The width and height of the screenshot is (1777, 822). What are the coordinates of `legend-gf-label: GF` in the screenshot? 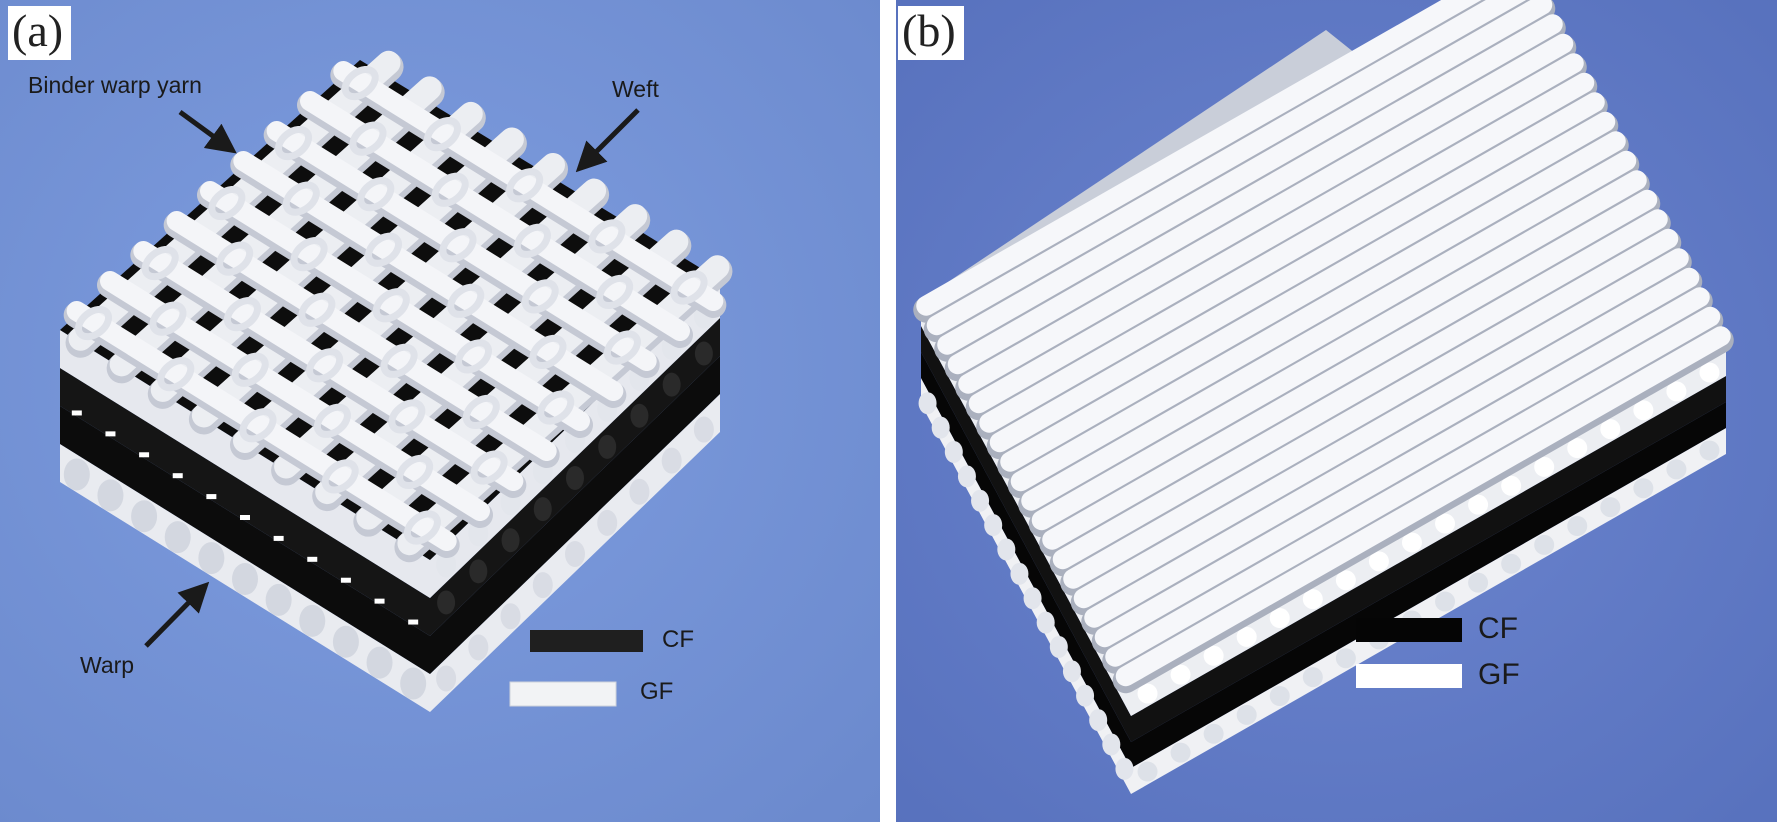 It's located at (657, 691).